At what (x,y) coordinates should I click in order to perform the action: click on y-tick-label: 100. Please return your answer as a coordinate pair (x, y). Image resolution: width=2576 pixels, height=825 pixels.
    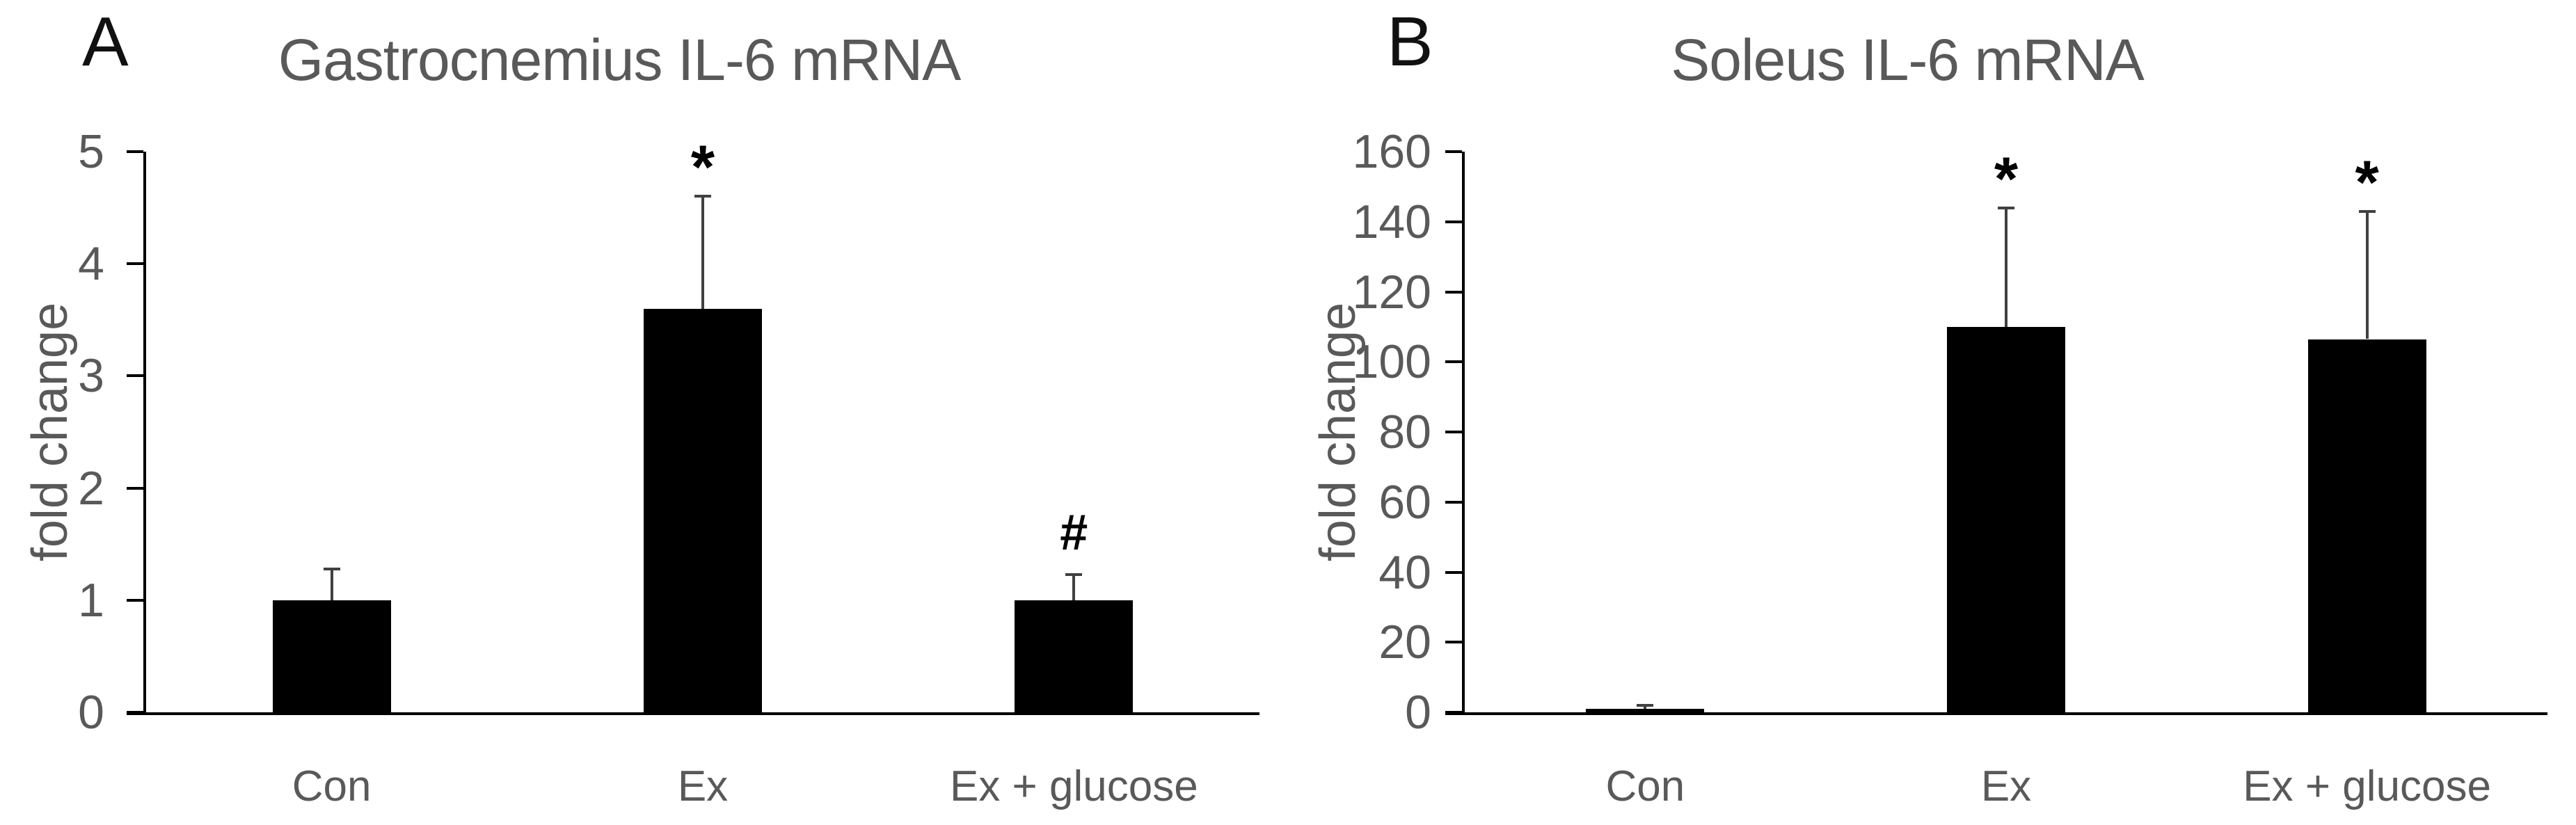
    Looking at the image, I should click on (1391, 362).